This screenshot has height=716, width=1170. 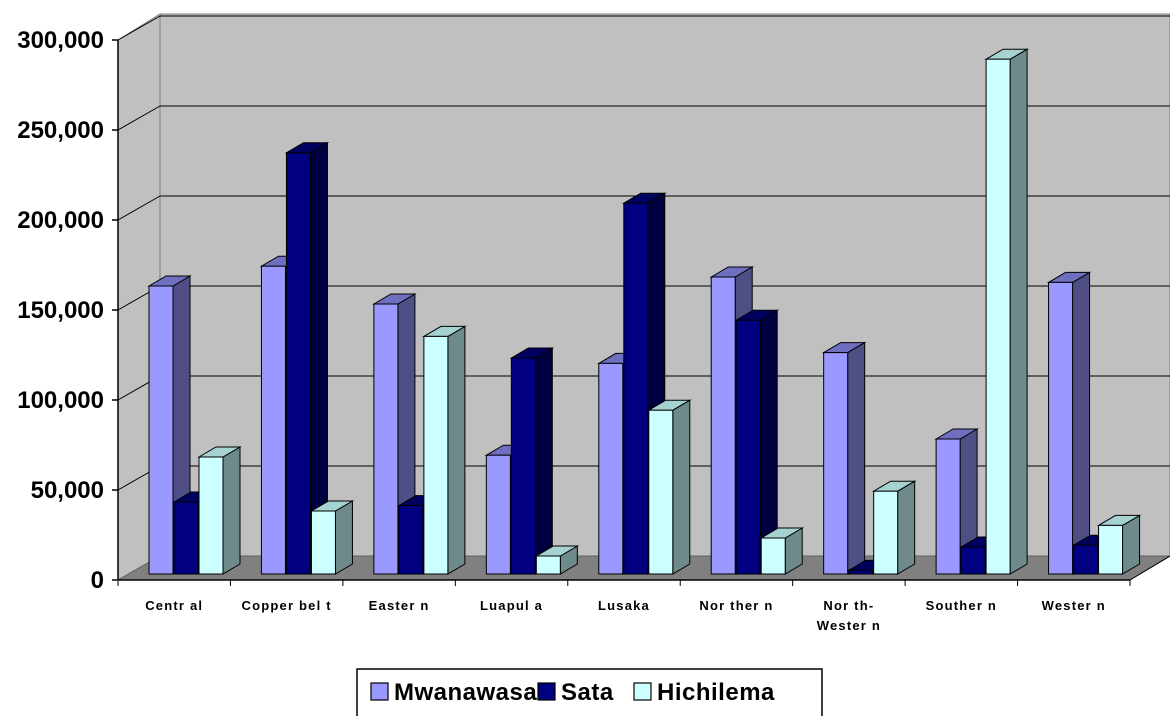 I want to click on bar-group-north-western, so click(x=869, y=458).